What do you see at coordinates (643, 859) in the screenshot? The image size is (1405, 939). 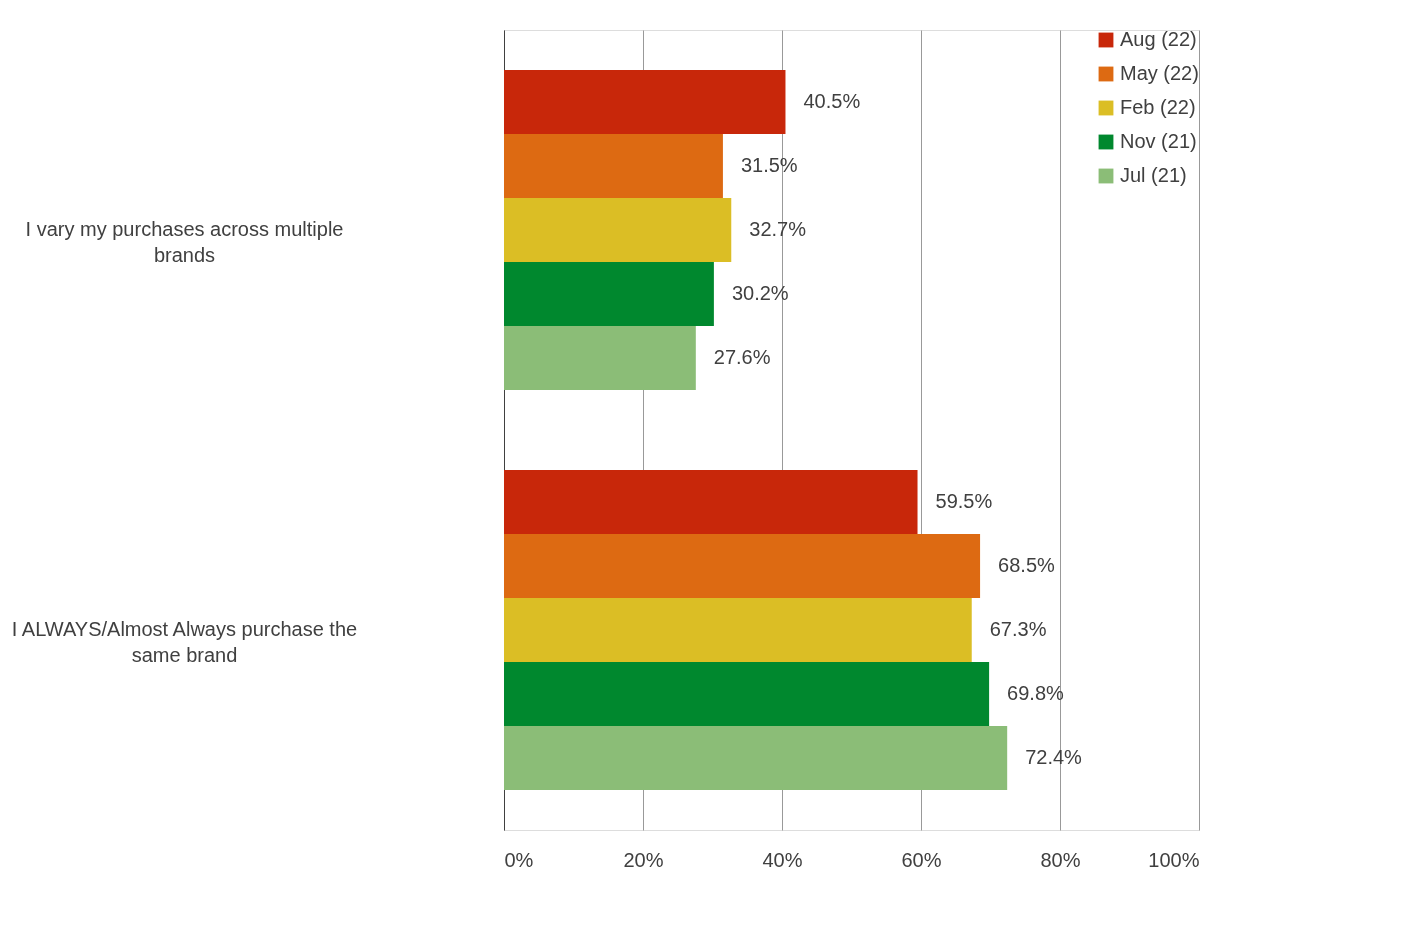 I see `x-tick-label: 20%` at bounding box center [643, 859].